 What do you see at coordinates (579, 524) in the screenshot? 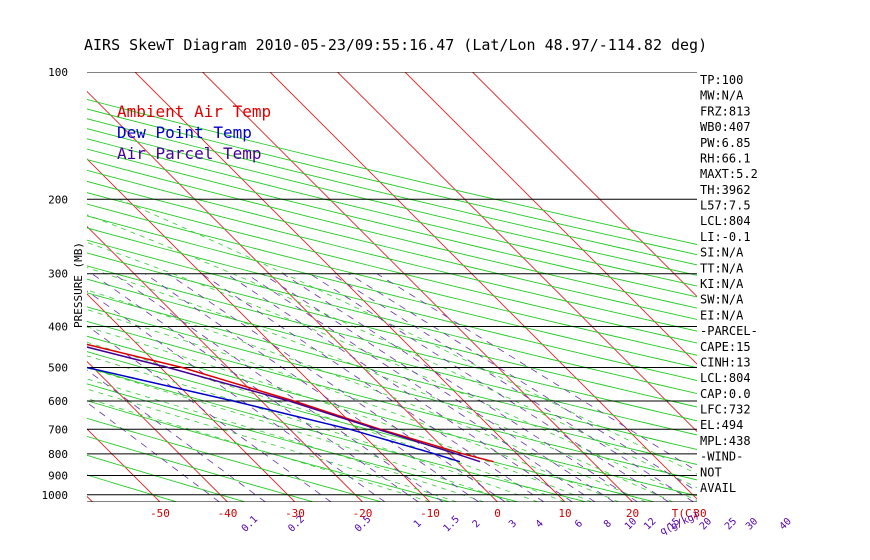
I see `mixing-ratio-tick-label: 6` at bounding box center [579, 524].